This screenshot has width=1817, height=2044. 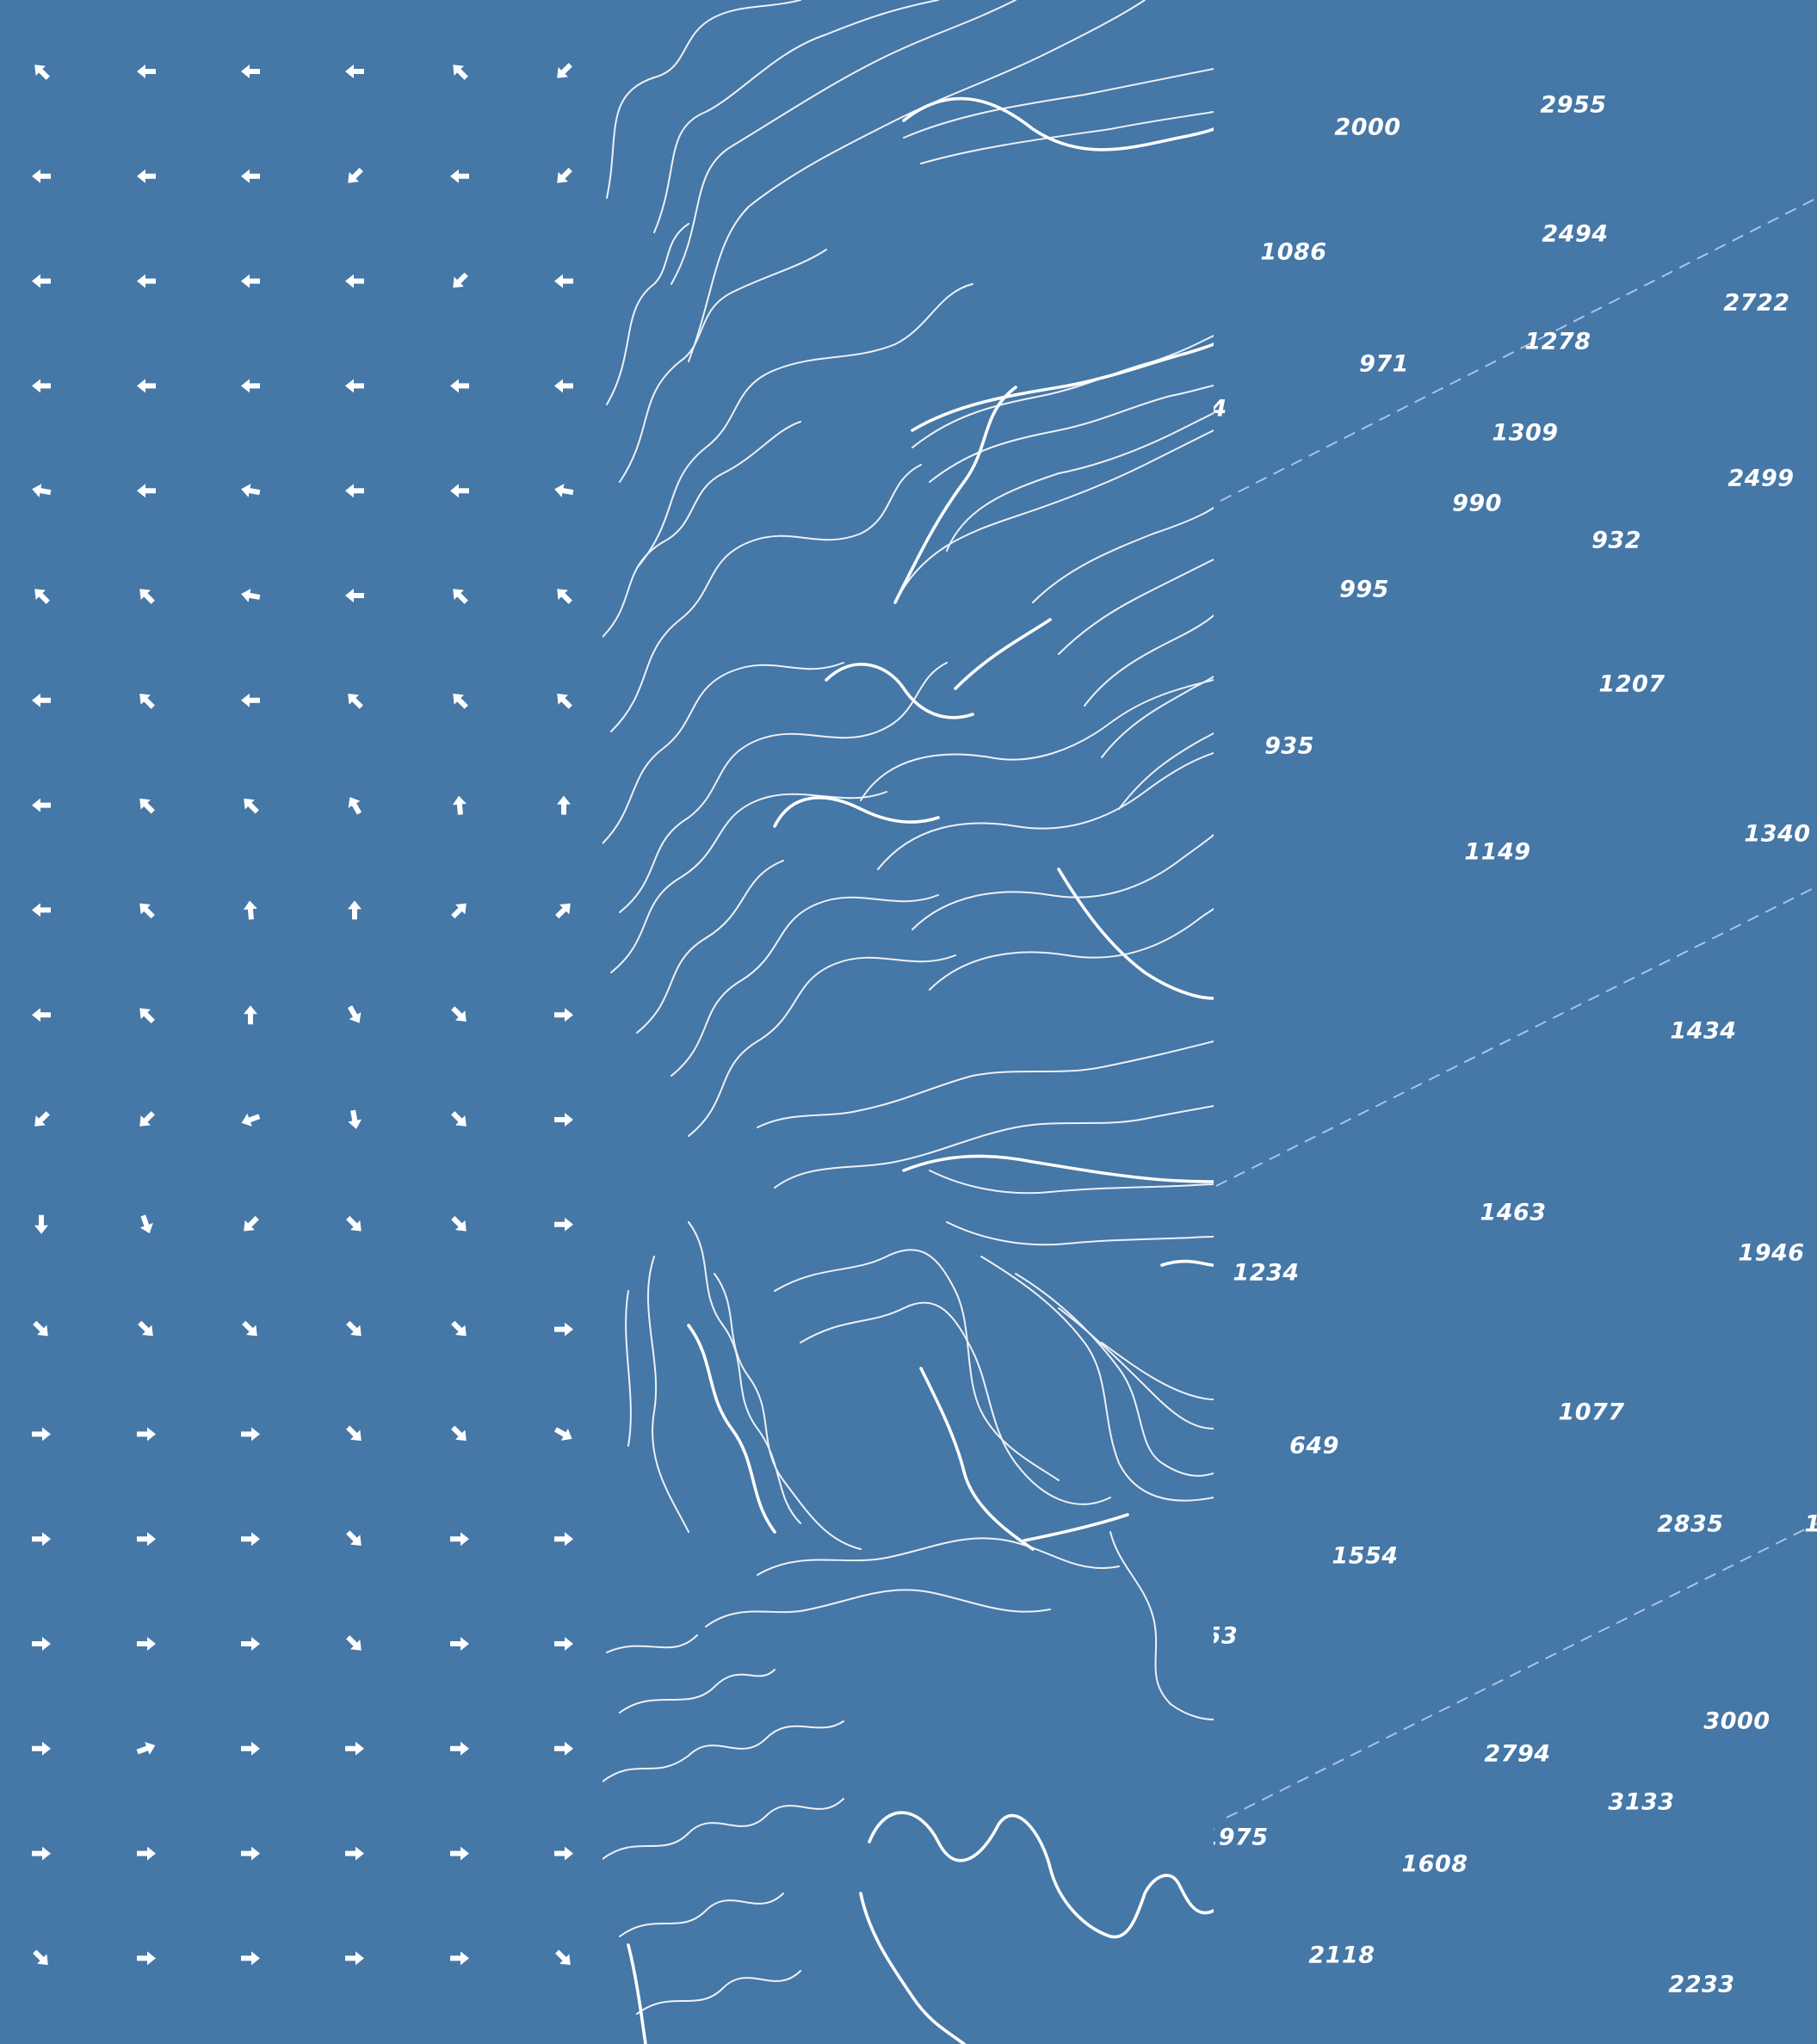 What do you see at coordinates (1525, 434) in the screenshot?
I see `elevation-label: 1309` at bounding box center [1525, 434].